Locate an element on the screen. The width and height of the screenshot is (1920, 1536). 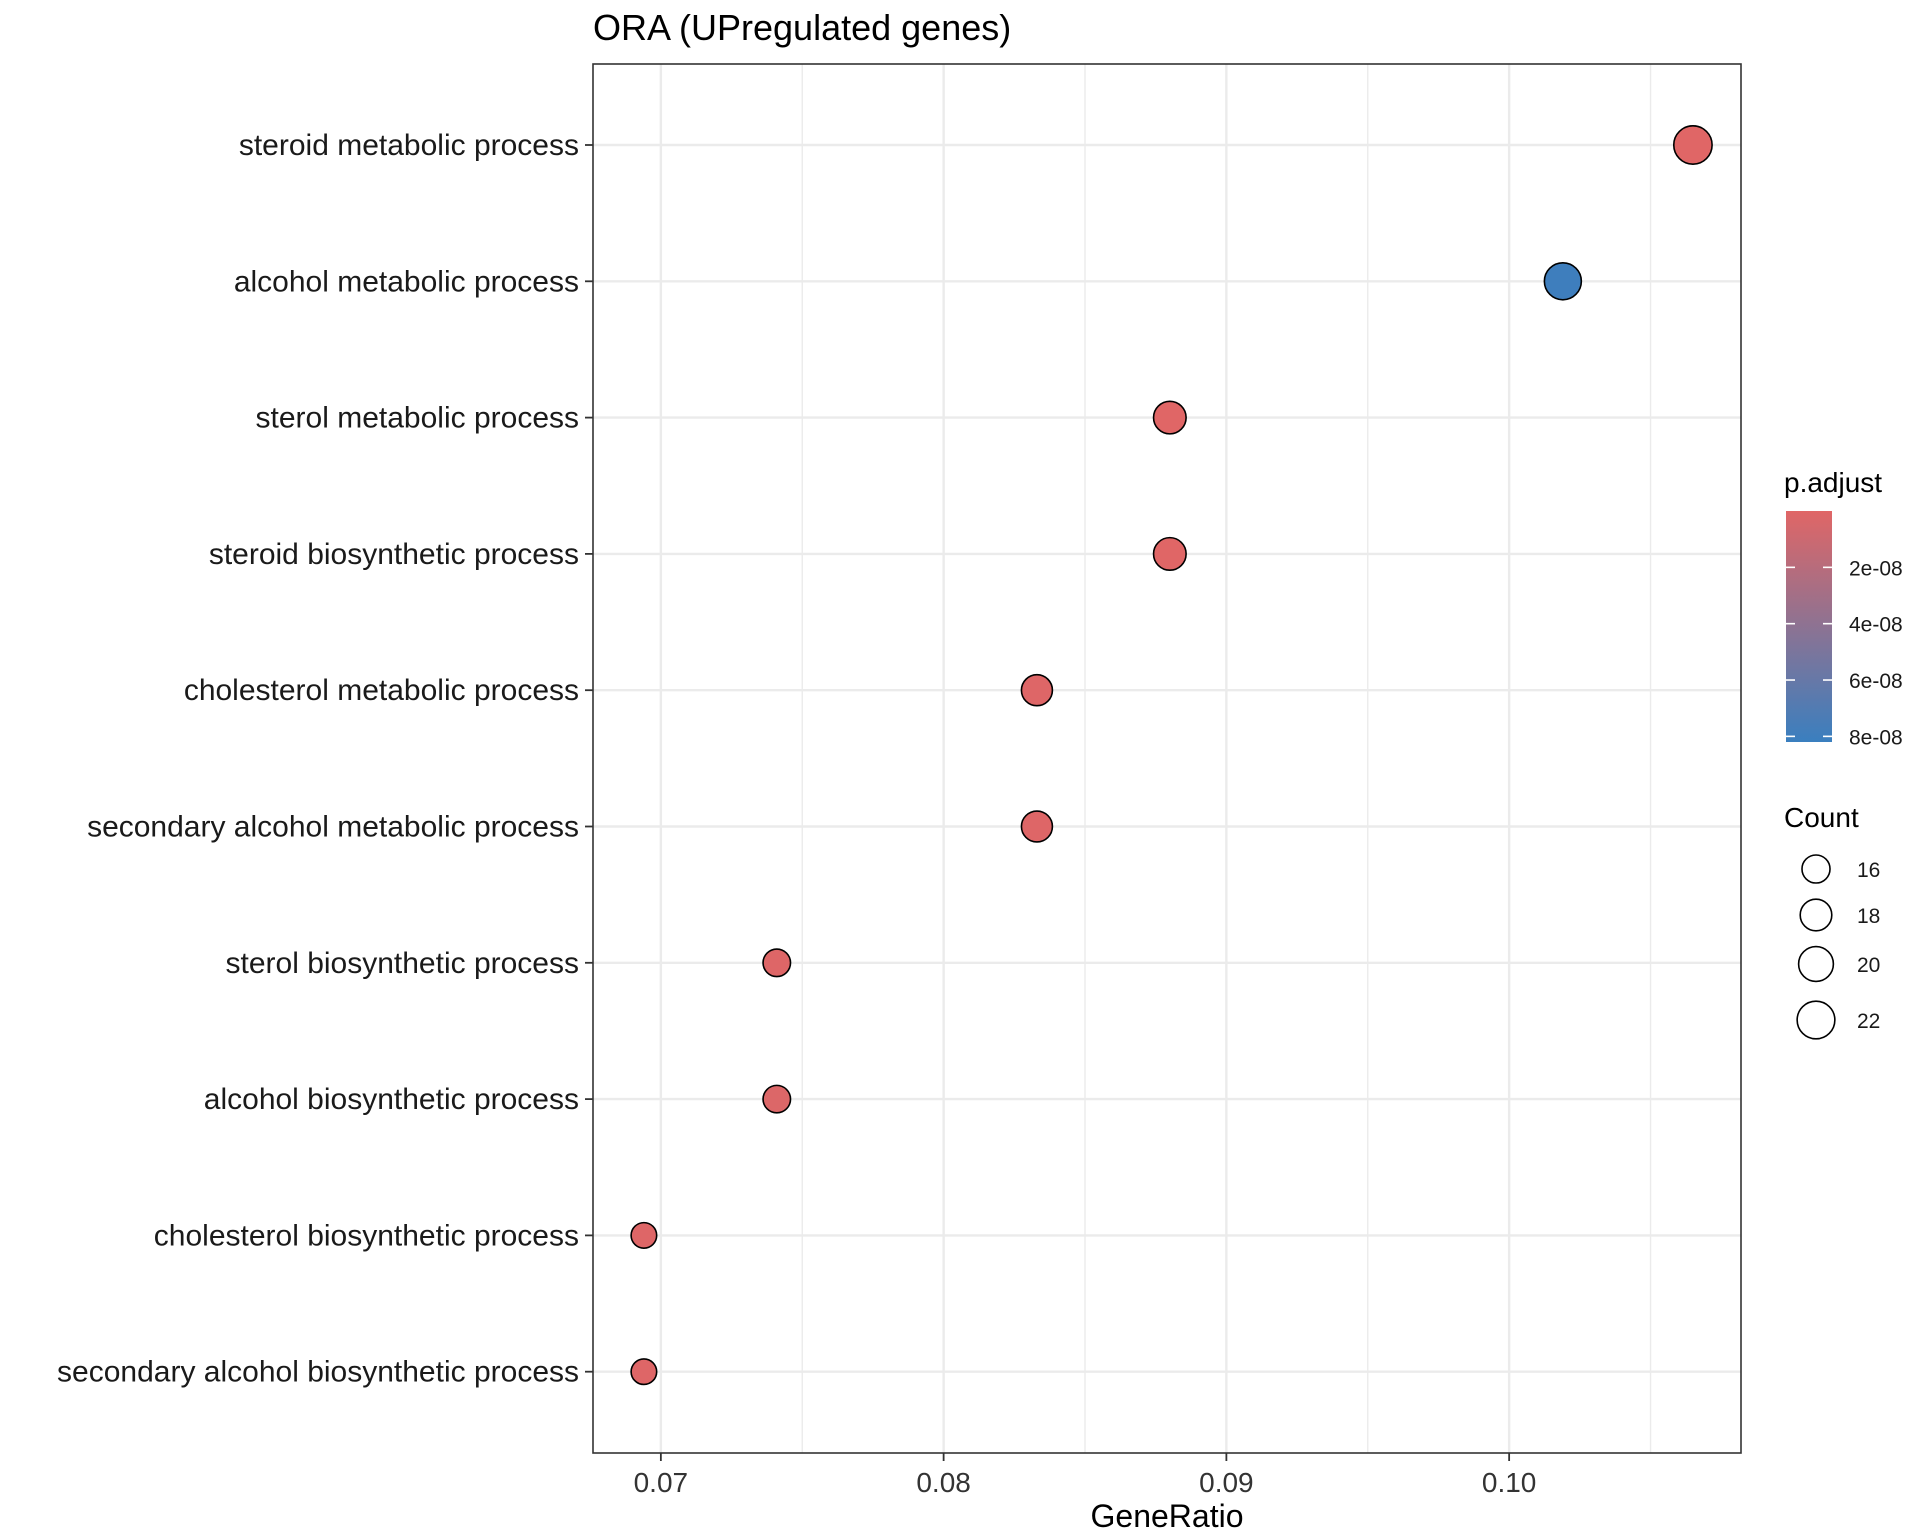
y-tick-label: sterol biosynthetic process is located at coordinates (403, 963).